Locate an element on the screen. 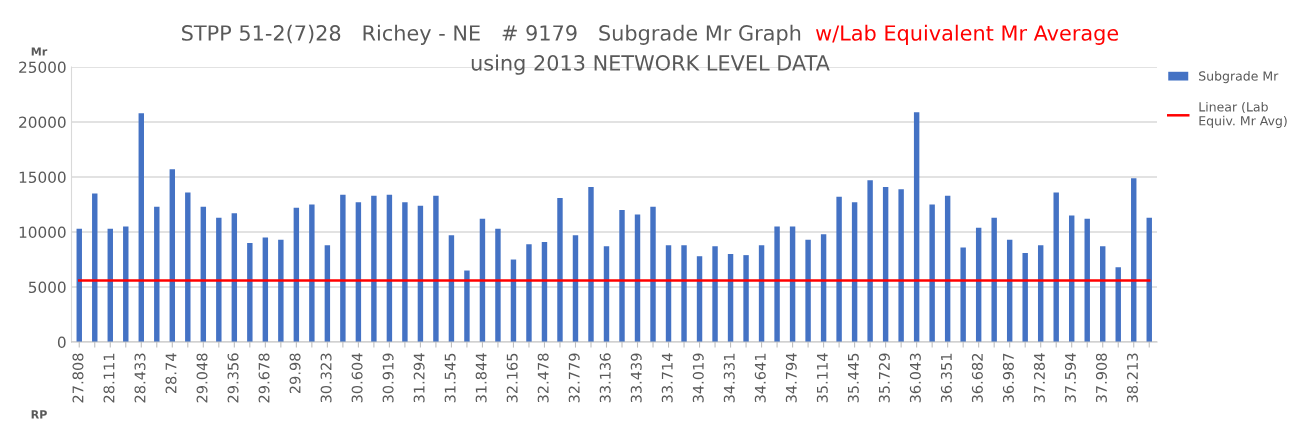  x-tick-label: 30.604 is located at coordinates (357, 378).